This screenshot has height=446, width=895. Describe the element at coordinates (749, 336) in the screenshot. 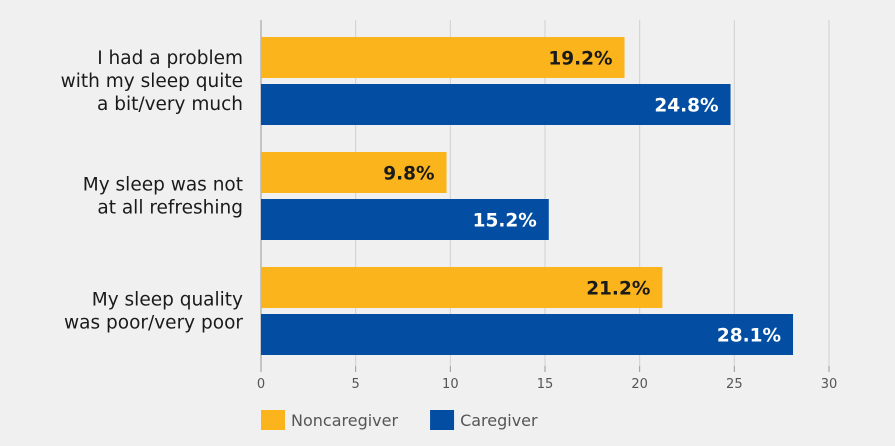

I see `bar-value-label: 28.1%` at that location.